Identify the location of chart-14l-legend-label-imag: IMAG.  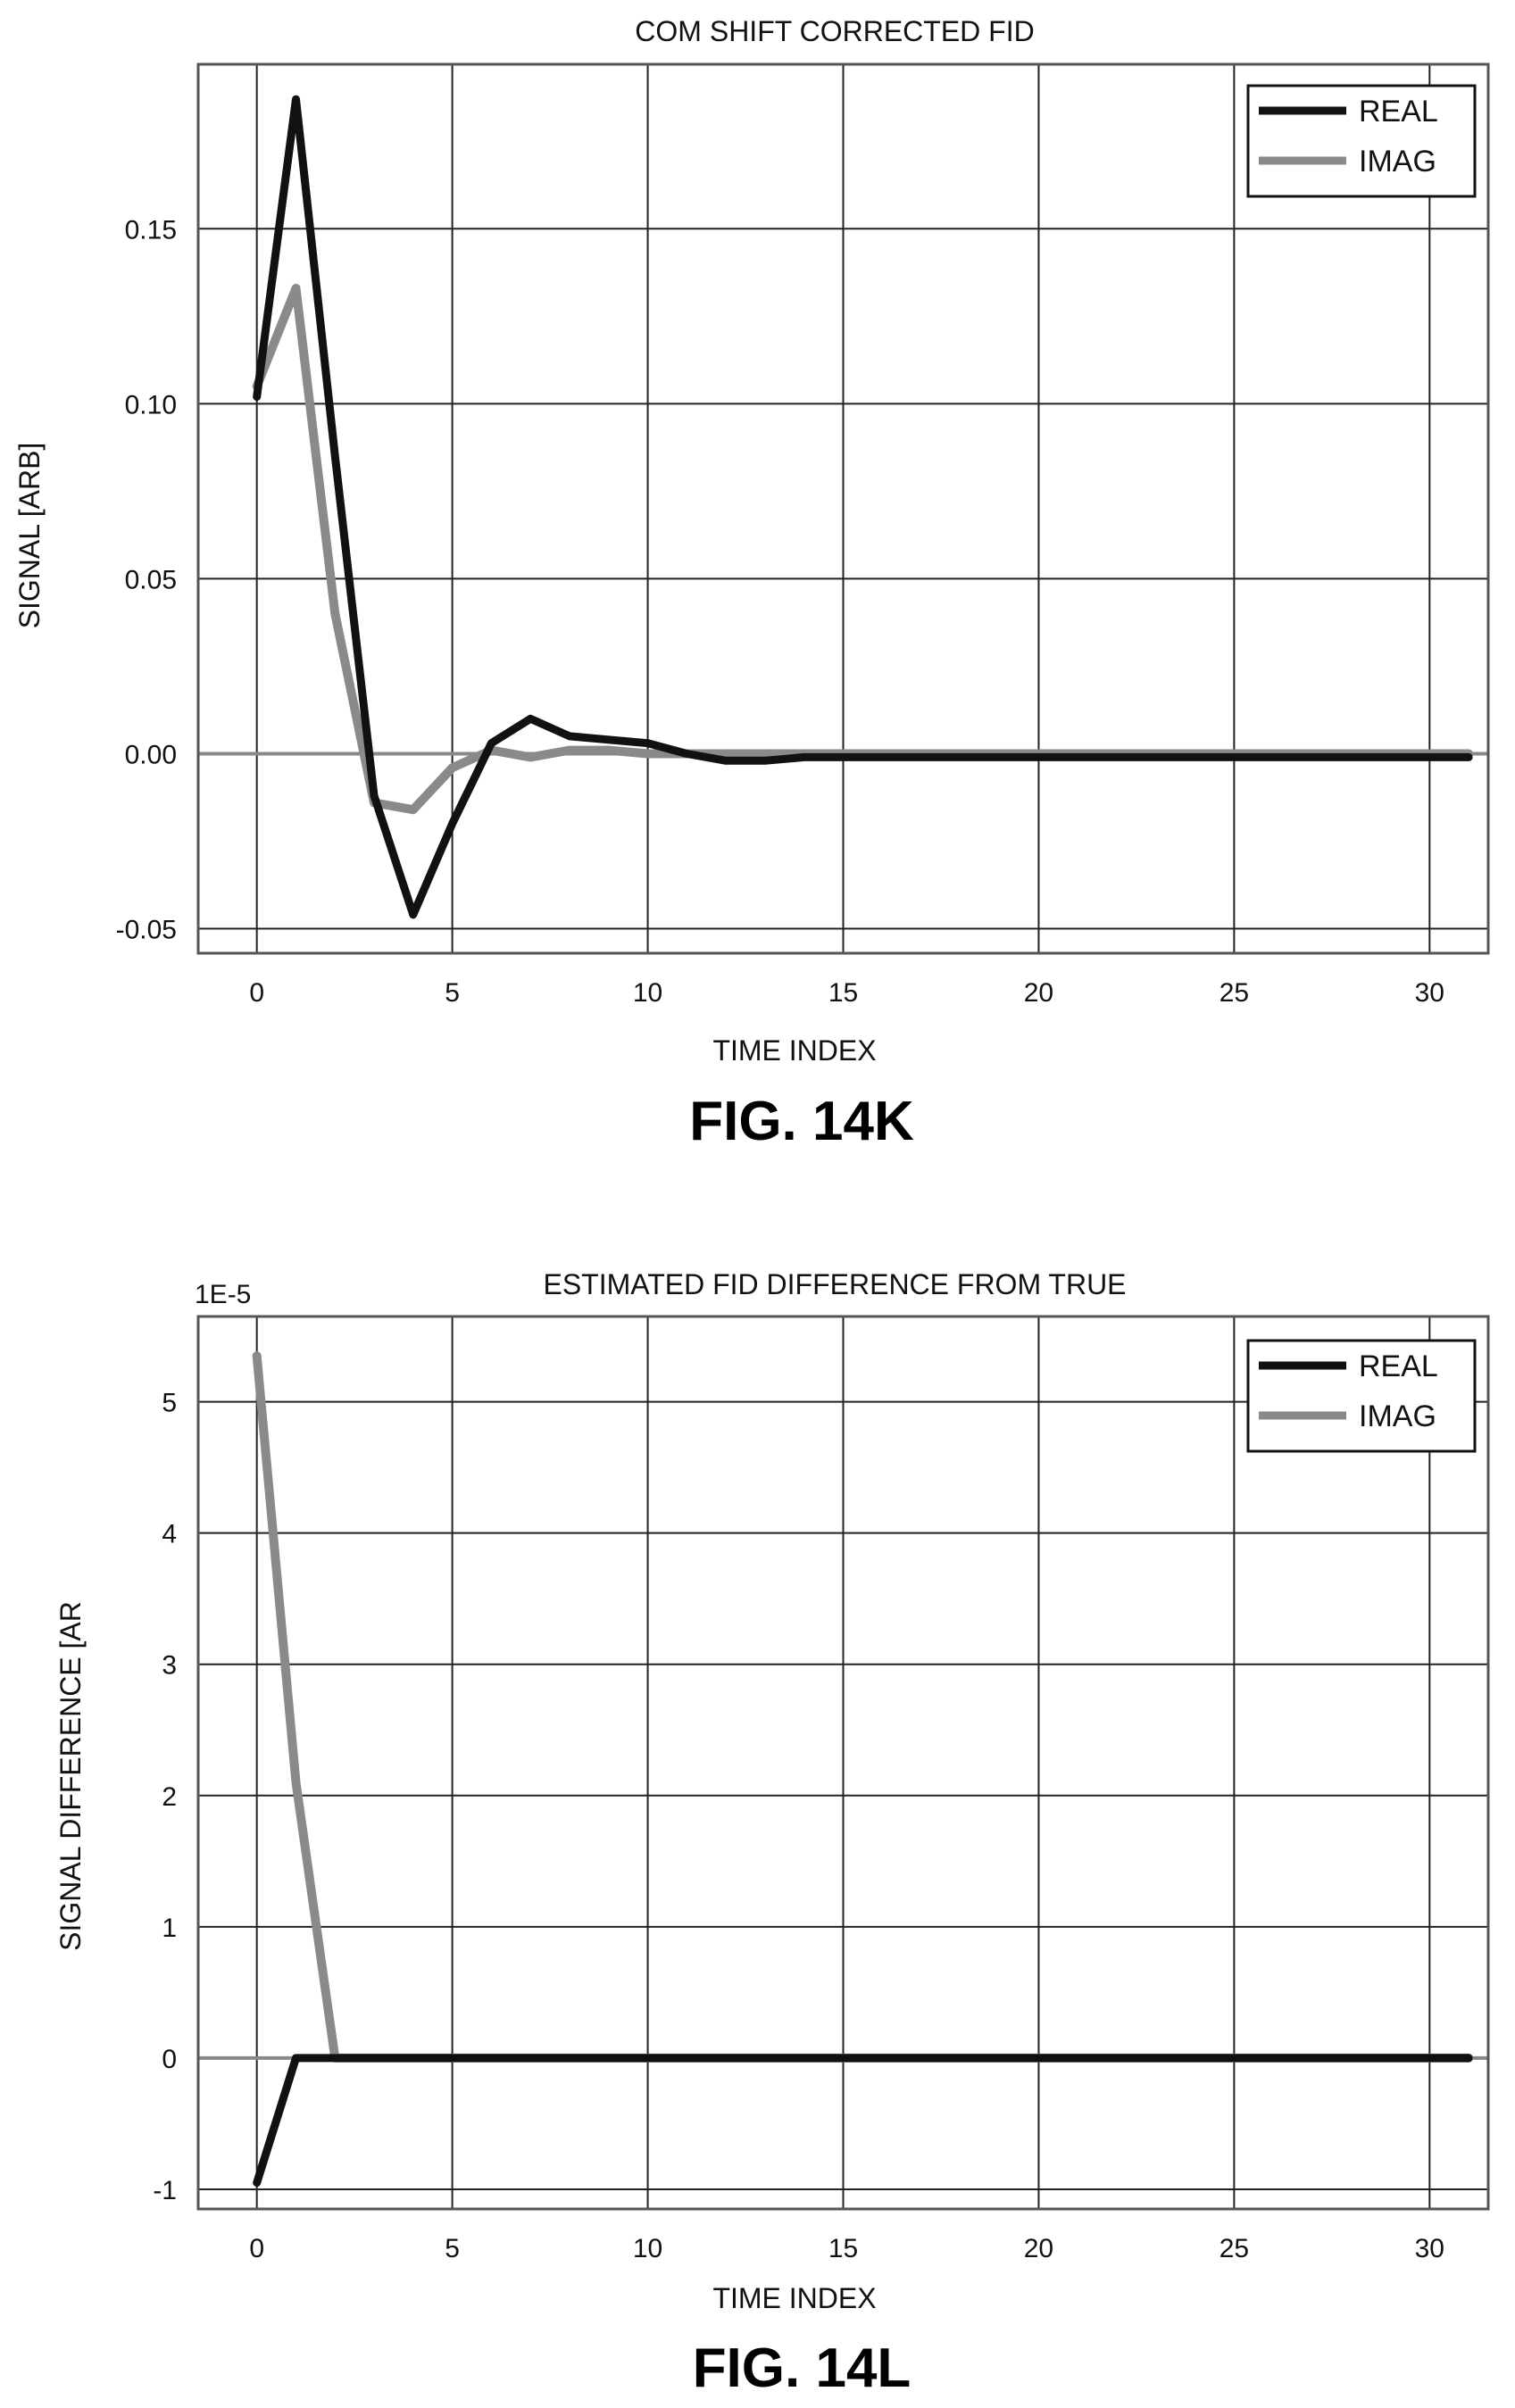
(1397, 1416).